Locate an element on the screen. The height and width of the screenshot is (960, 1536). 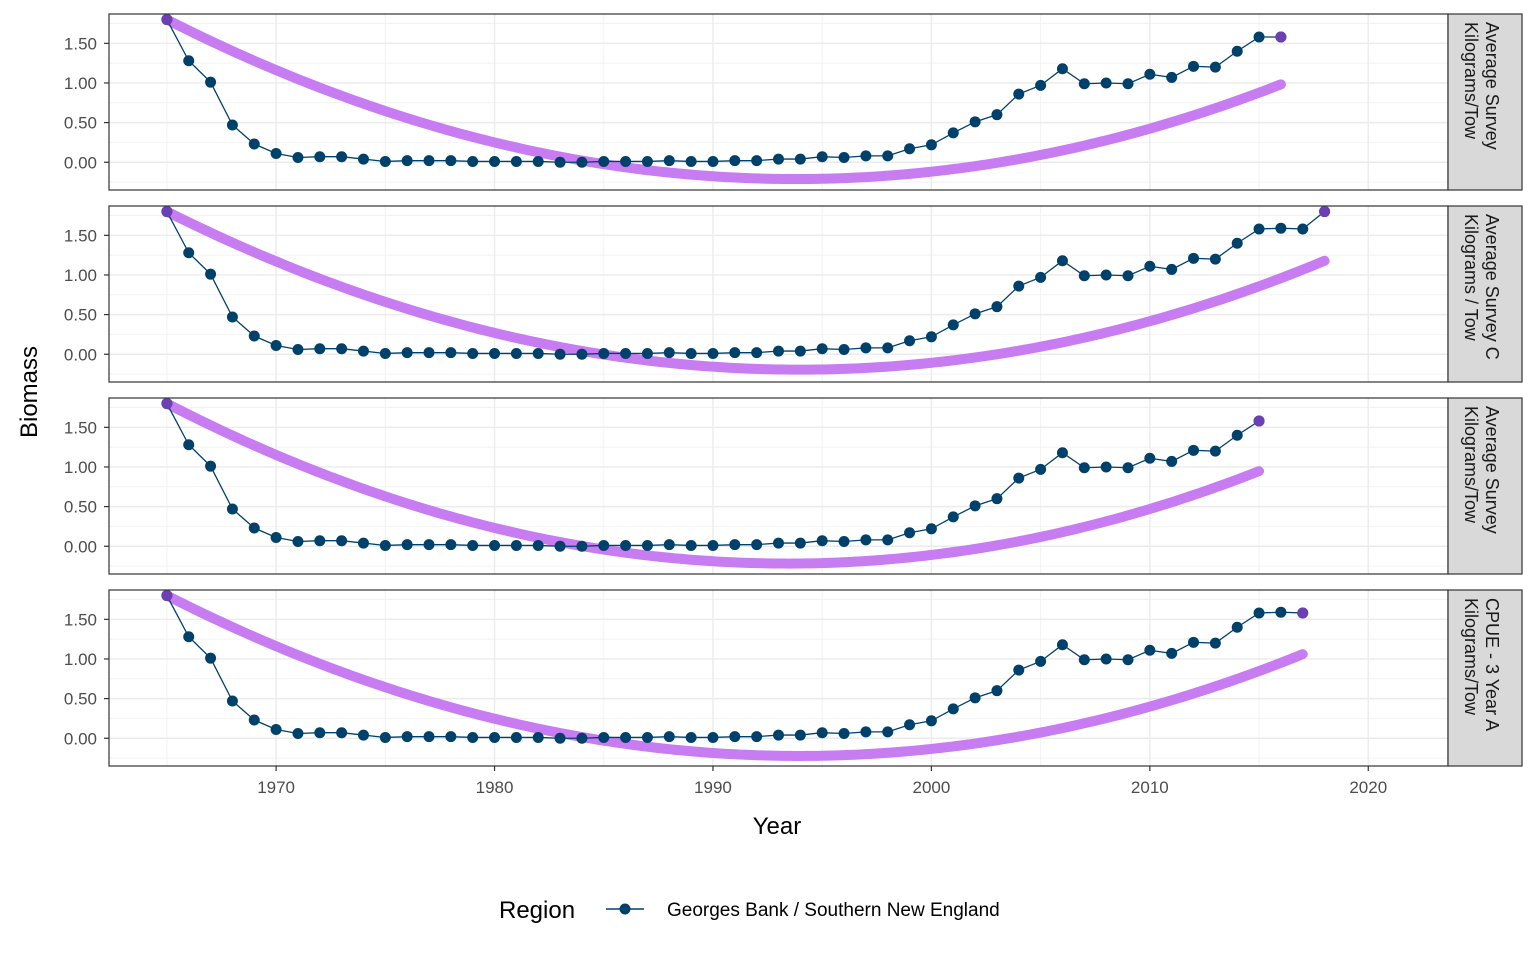
x-tick-label: 1970 is located at coordinates (276, 787).